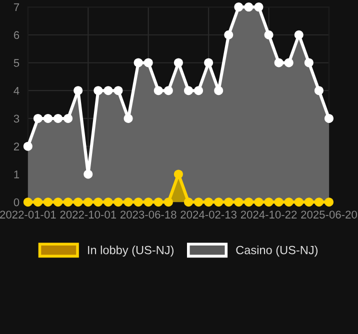  Describe the element at coordinates (131, 251) in the screenshot. I see `legend-label: In lobby (US-NJ)` at that location.